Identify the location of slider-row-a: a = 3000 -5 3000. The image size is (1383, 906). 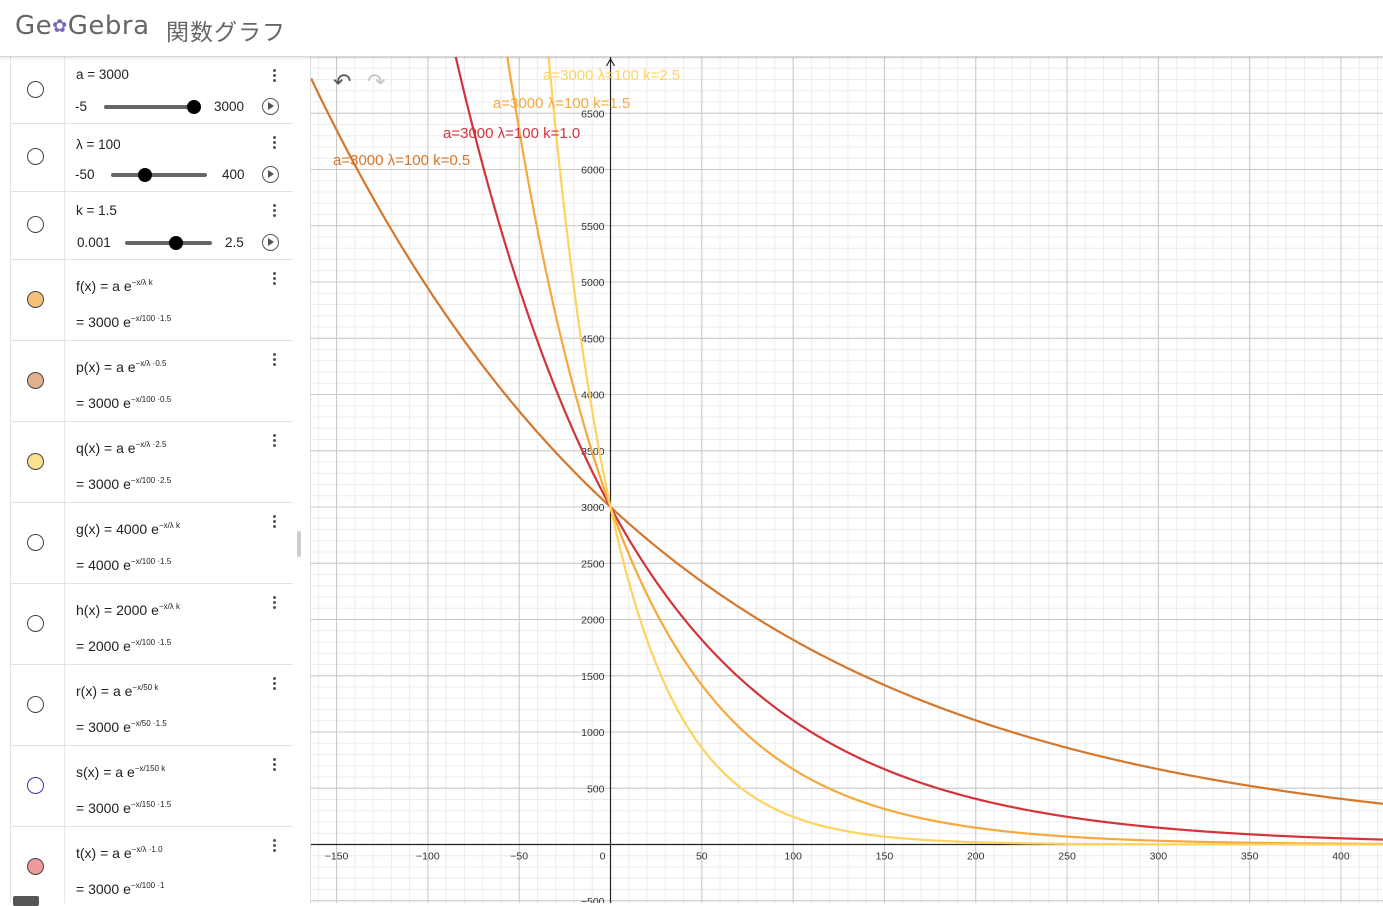
(152, 90).